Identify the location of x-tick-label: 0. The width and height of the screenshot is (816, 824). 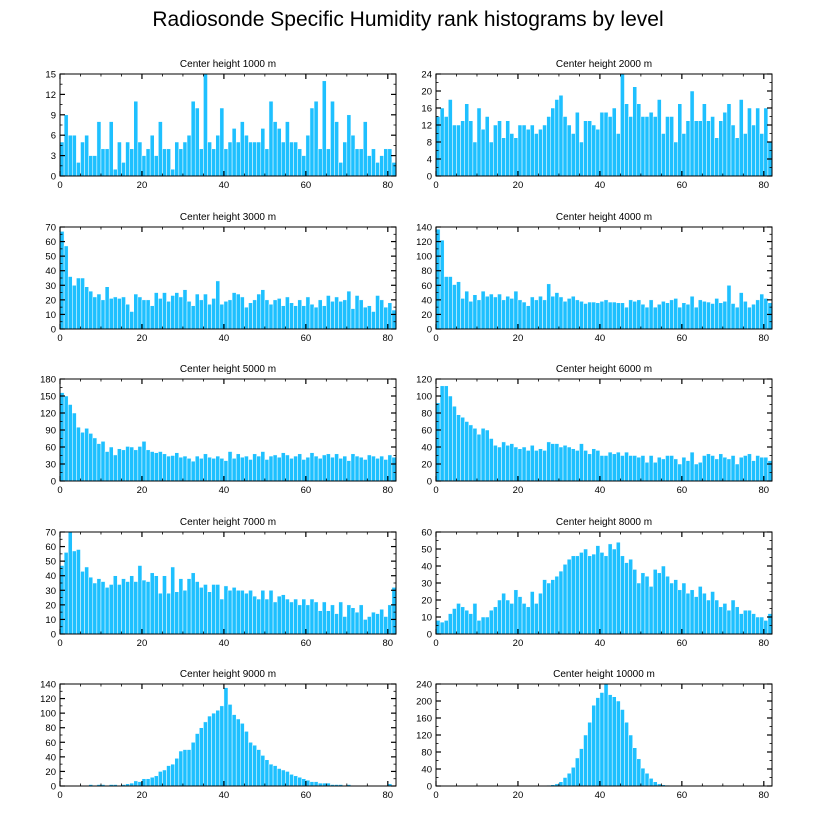
(435, 490).